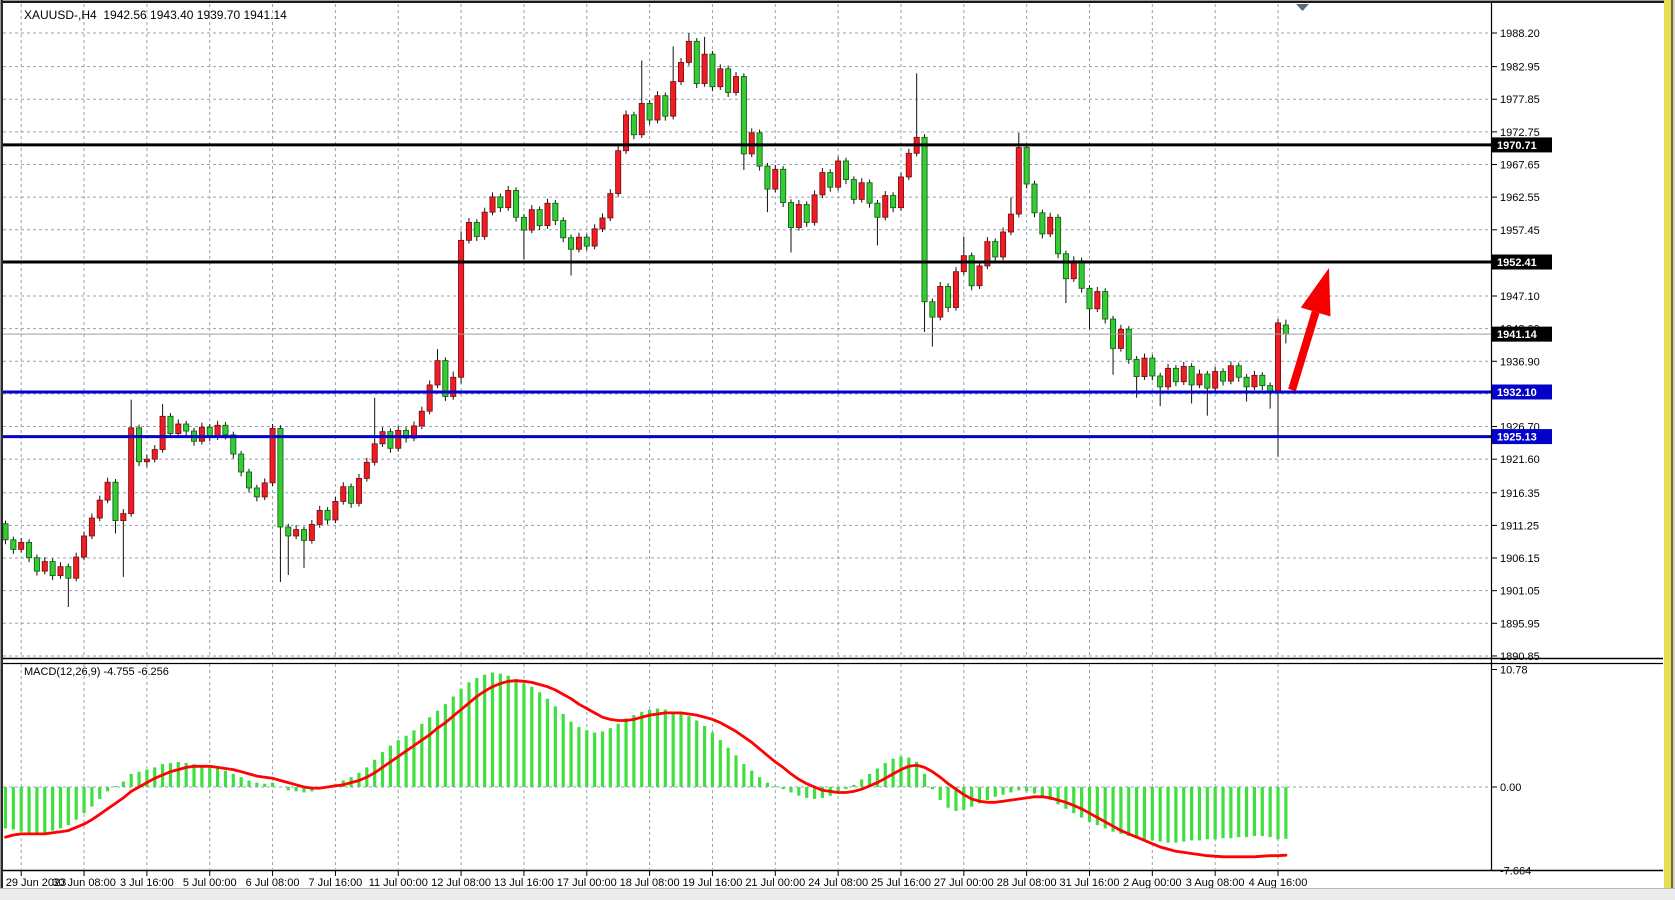 The image size is (1675, 900). I want to click on trend-arrow-head, so click(1315, 292).